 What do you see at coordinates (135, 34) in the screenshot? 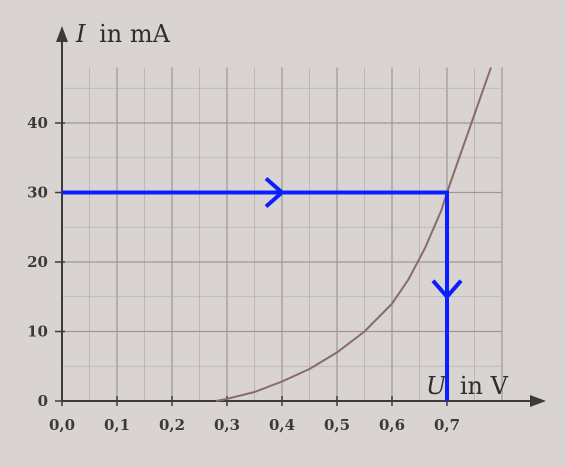
I see `y-axis-unit: in mA` at bounding box center [135, 34].